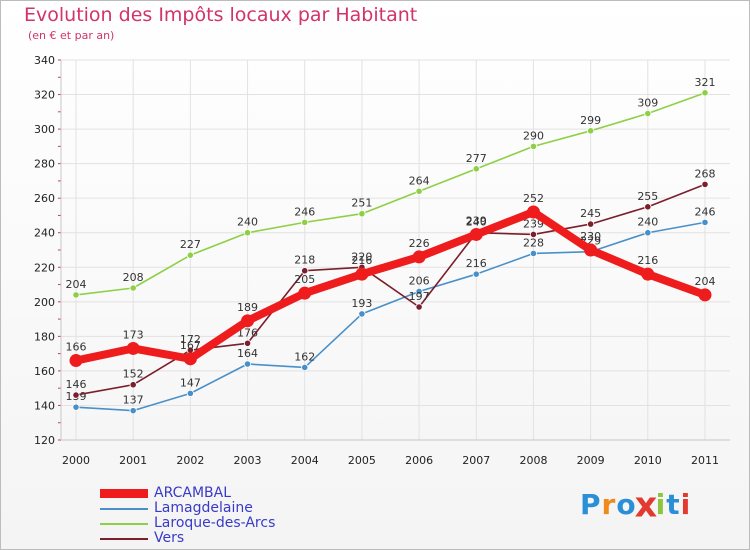 This screenshot has height=550, width=750. I want to click on y-tick-label: 200, so click(44, 302).